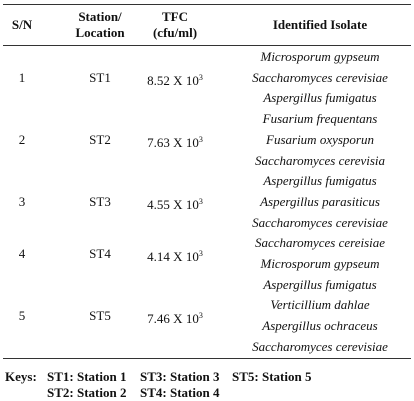 Image resolution: width=414 pixels, height=401 pixels. Describe the element at coordinates (320, 201) in the screenshot. I see `isolate: Aspergillus parasiticus` at that location.